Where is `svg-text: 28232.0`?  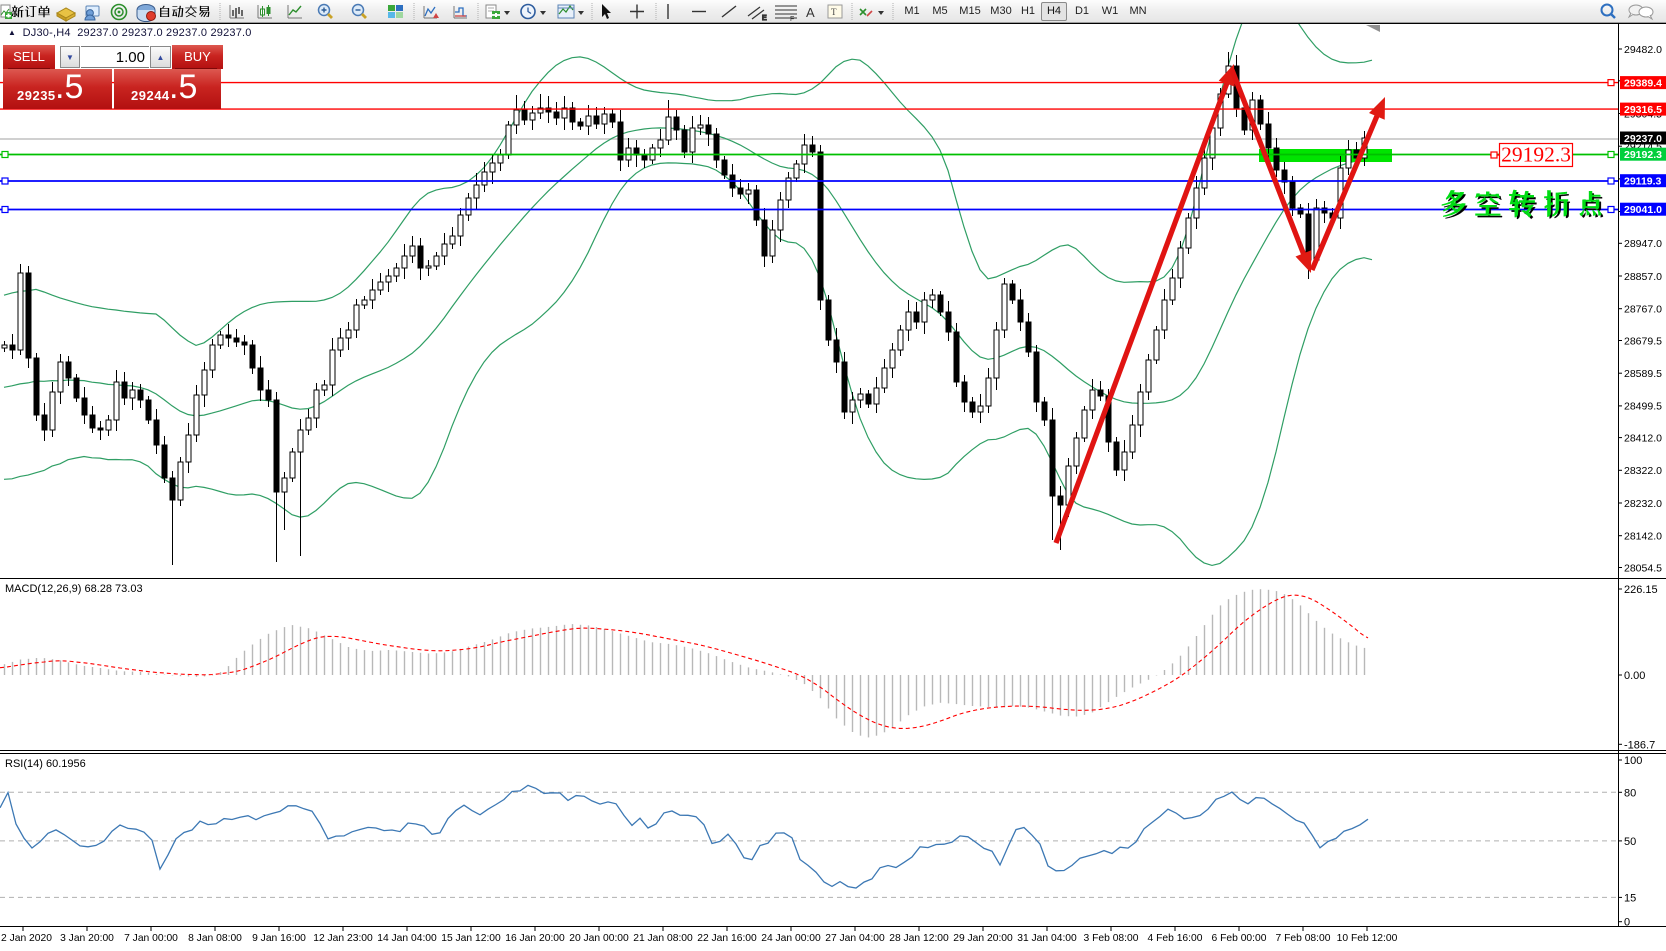 svg-text: 28232.0 is located at coordinates (1643, 504).